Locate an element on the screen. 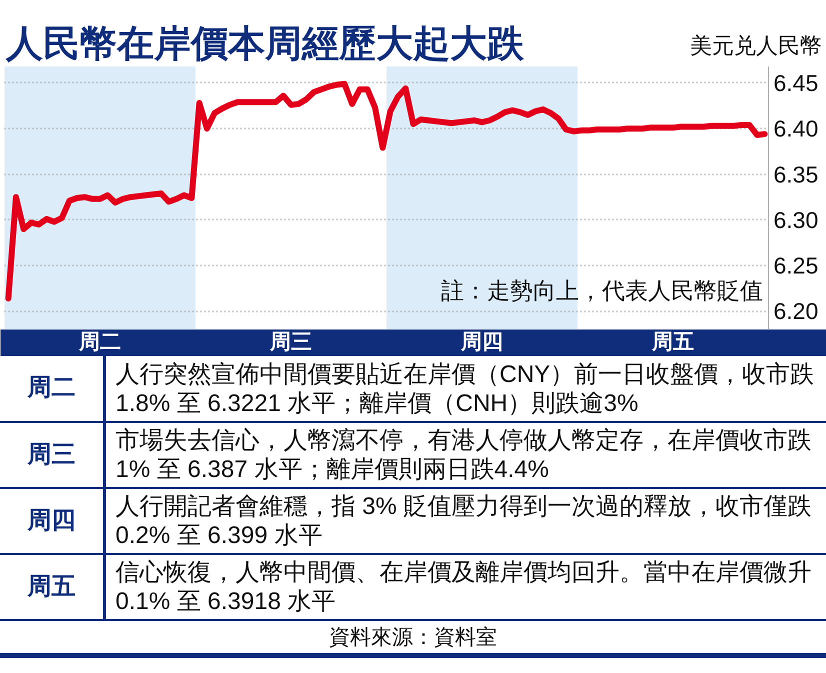 The width and height of the screenshot is (826, 673). y-axis-title: 美元兑人民幣 is located at coordinates (756, 46).